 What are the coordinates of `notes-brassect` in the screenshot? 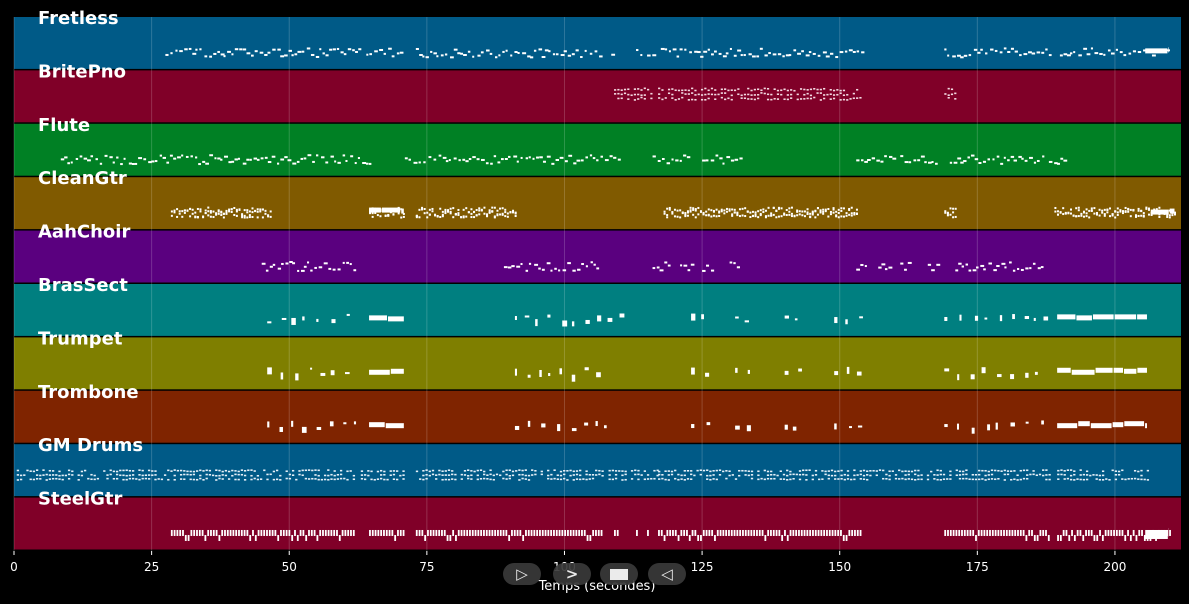 It's located at (707, 320).